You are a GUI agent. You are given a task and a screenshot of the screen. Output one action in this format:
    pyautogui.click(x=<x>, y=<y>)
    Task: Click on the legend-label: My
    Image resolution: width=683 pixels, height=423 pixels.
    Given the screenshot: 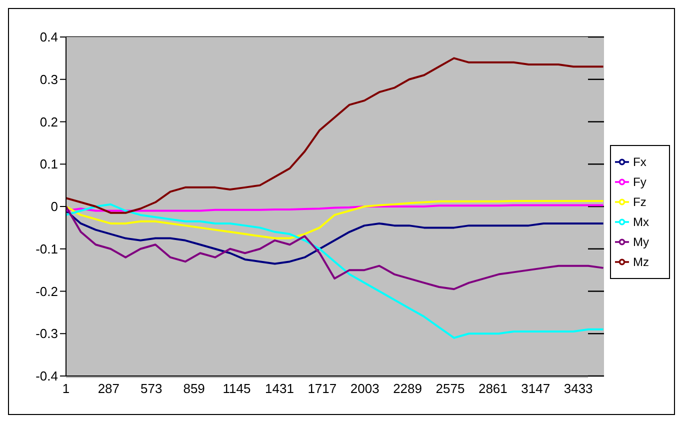 What is the action you would take?
    pyautogui.click(x=641, y=241)
    